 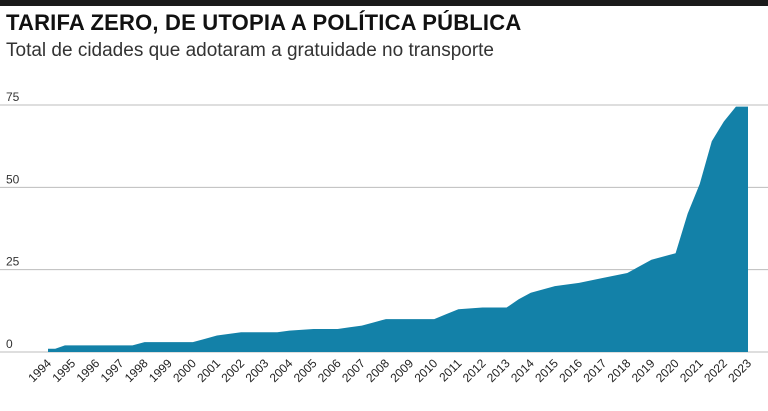 I want to click on x-tick-label: 2003, so click(x=257, y=370).